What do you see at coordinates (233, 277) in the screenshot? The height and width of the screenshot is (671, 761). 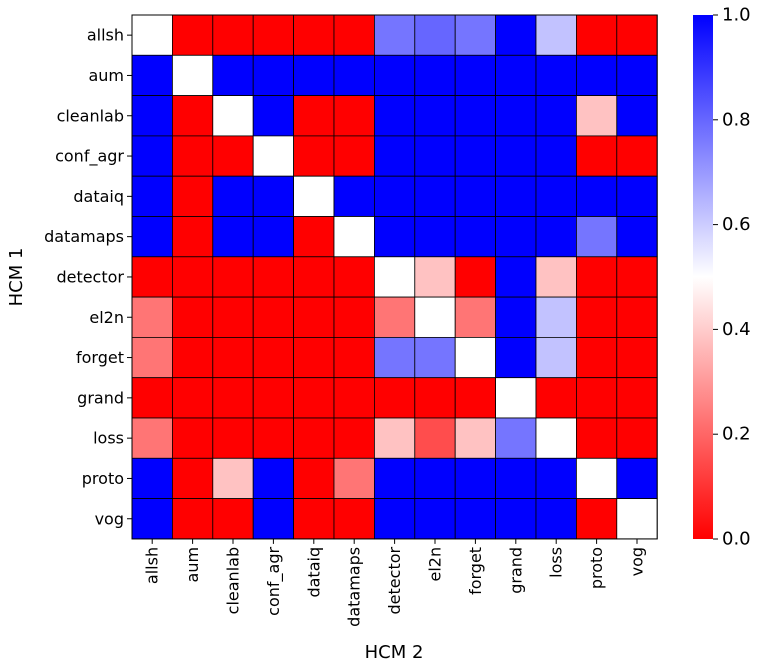 I see `heatmap-cell-detector-cleanlab` at bounding box center [233, 277].